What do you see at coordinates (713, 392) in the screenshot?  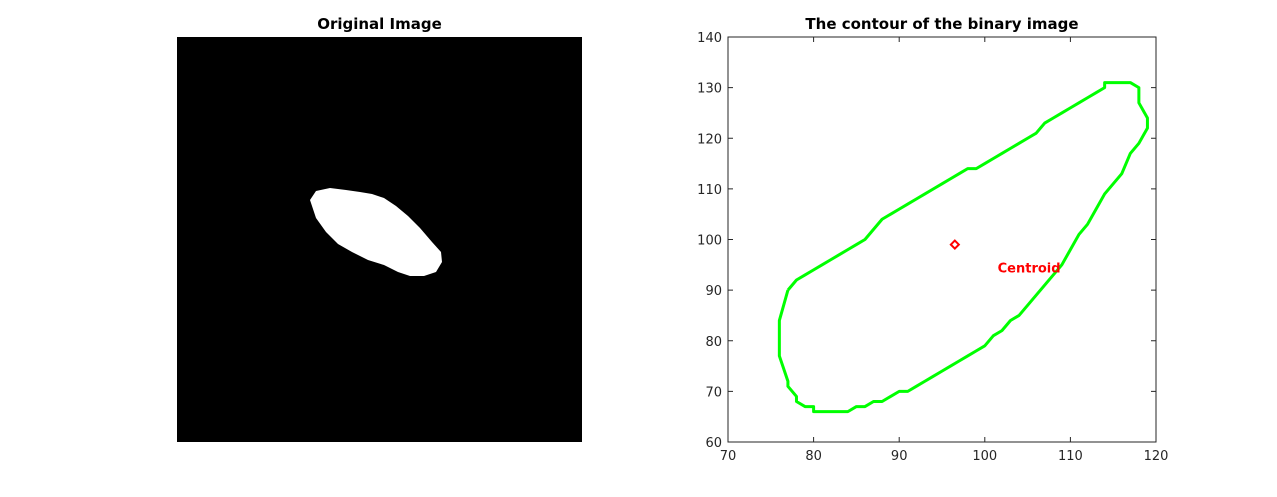 I see `y-tick-label: 70` at bounding box center [713, 392].